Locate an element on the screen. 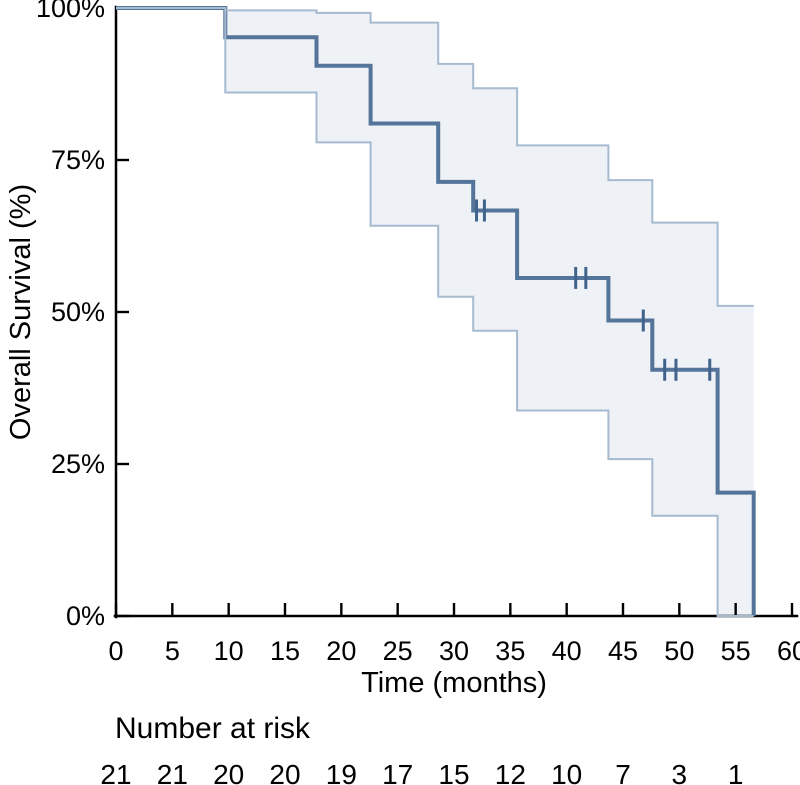 The image size is (800, 785). x-tick-label: 45 is located at coordinates (623, 651).